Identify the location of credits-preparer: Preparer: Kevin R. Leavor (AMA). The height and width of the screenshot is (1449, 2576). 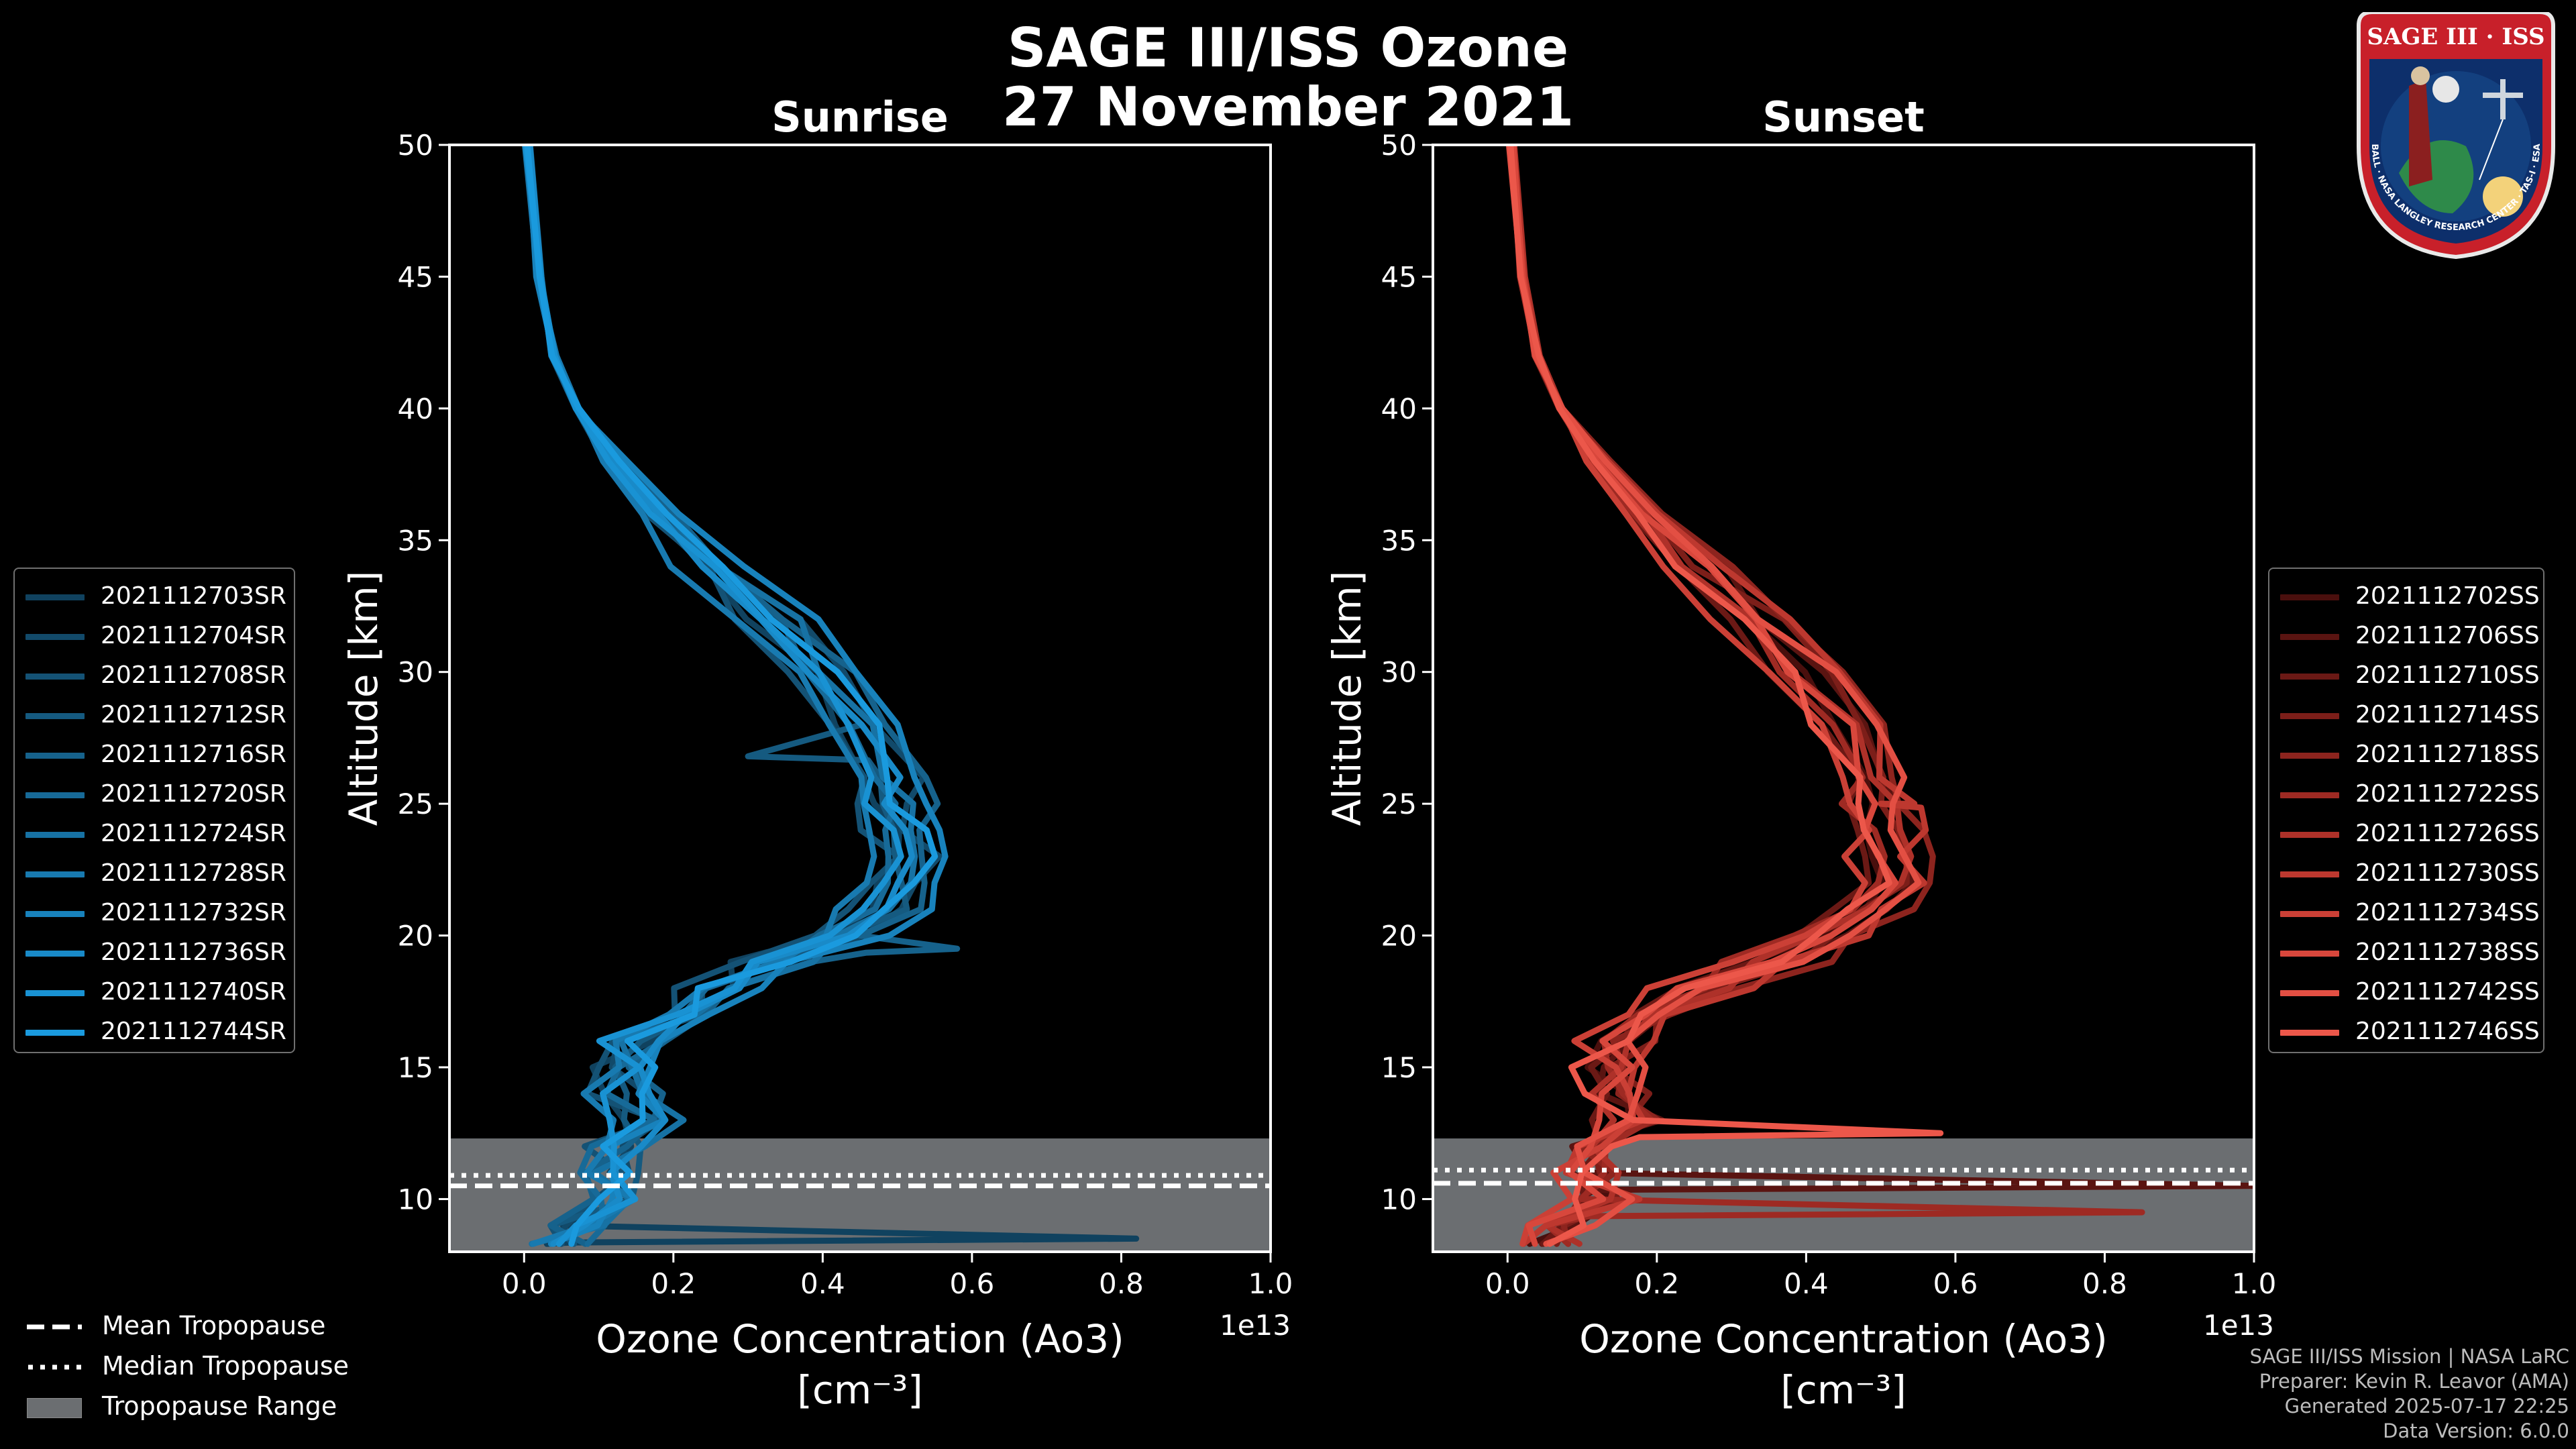
(2414, 1381).